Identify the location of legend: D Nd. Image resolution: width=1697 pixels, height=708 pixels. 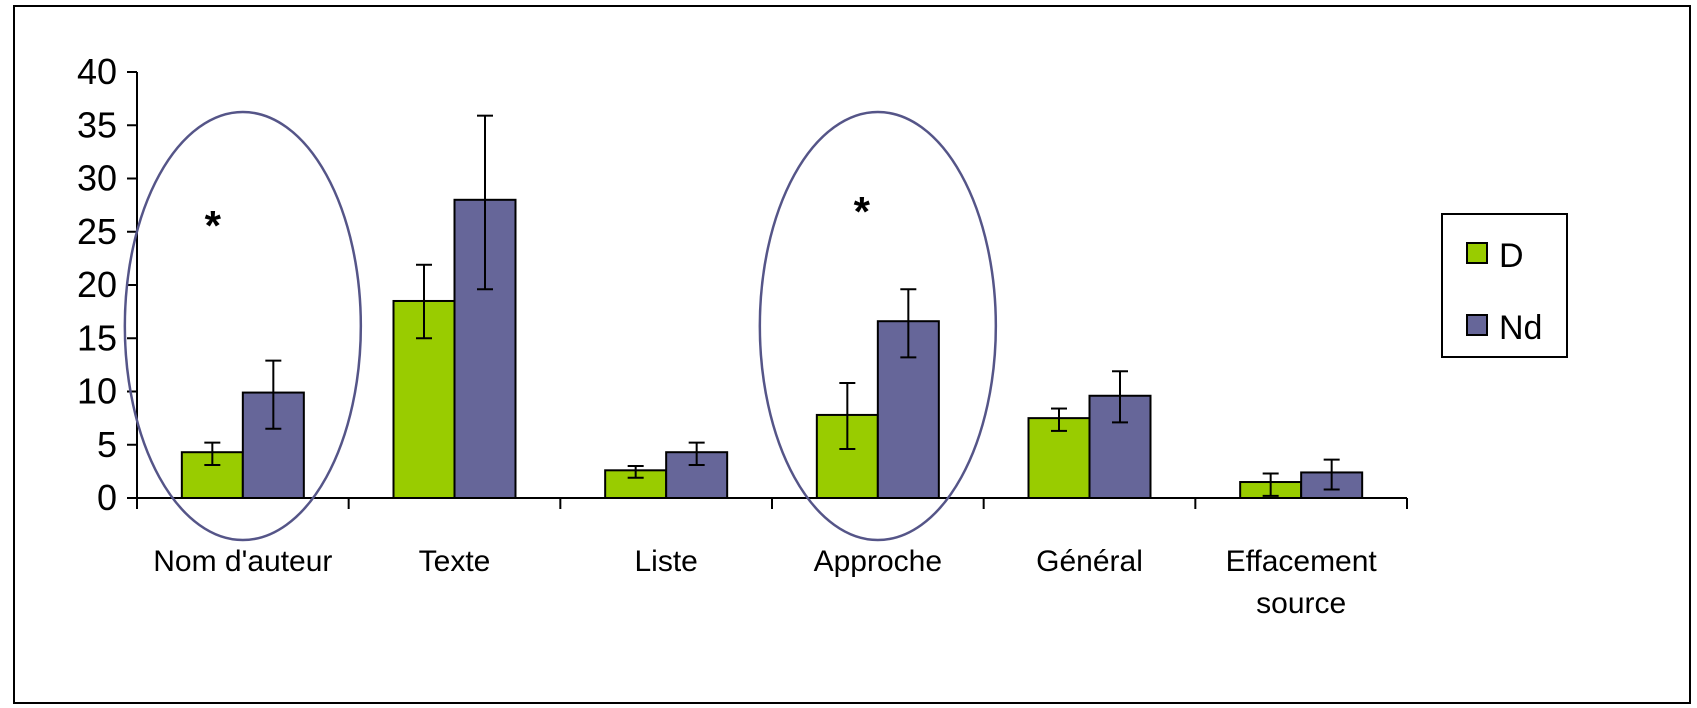
(1504, 285).